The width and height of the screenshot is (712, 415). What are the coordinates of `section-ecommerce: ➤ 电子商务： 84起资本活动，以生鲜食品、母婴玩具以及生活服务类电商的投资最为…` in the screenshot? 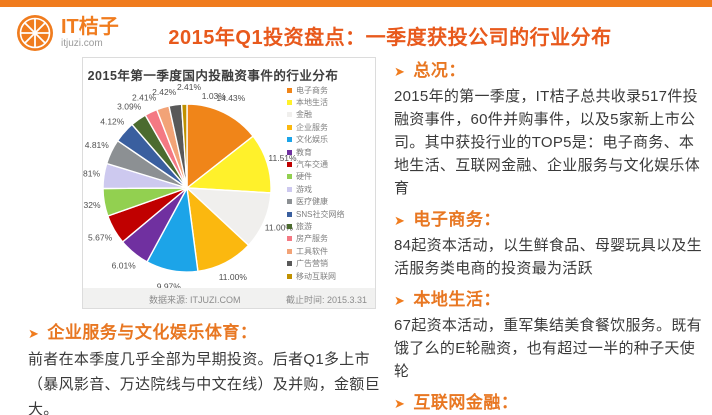 It's located at (551, 244).